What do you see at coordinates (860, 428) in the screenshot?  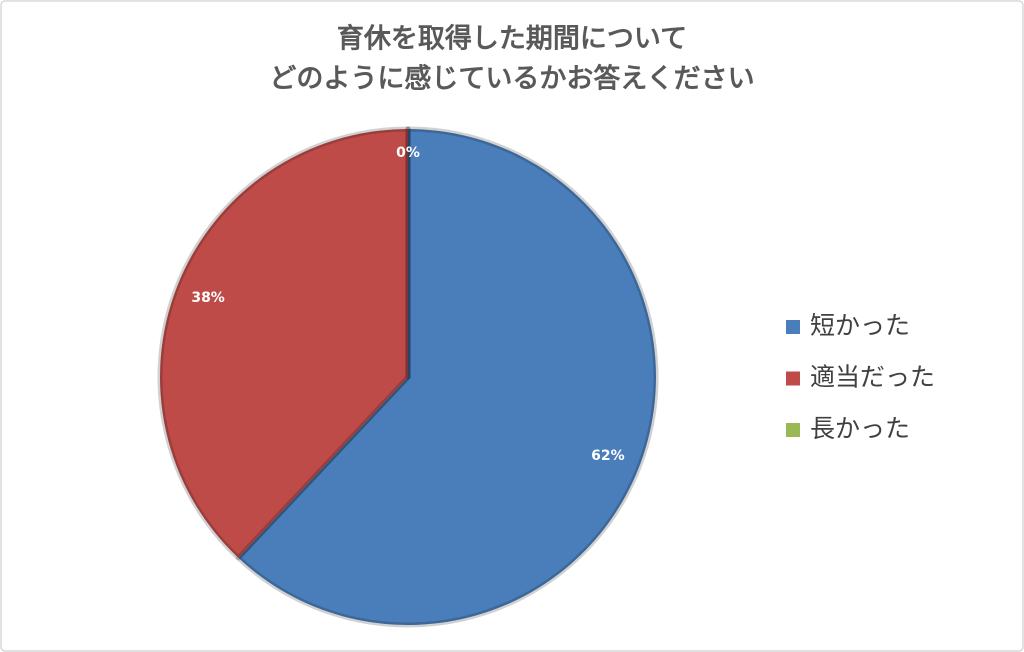 I see `legend-label: 長かった` at bounding box center [860, 428].